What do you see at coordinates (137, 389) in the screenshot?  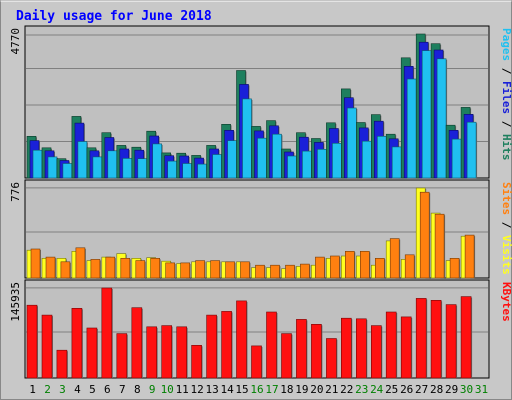 I see `x-tick-label: 8` at bounding box center [137, 389].